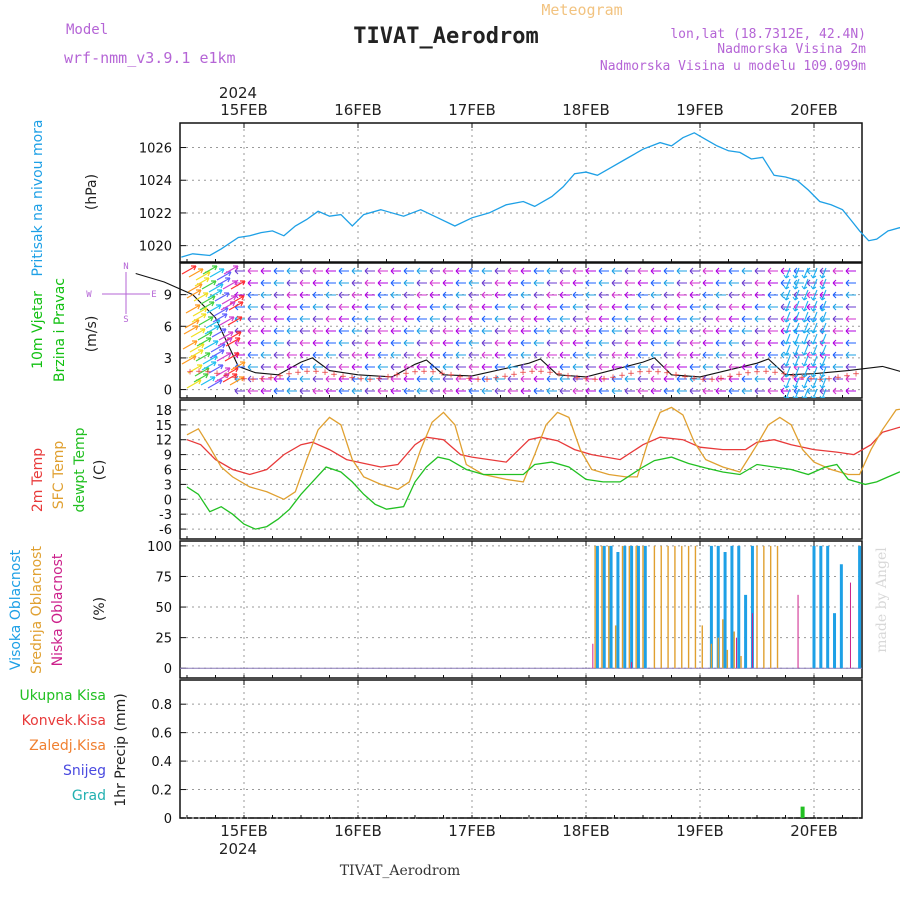 The height and width of the screenshot is (900, 900). What do you see at coordinates (38, 330) in the screenshot?
I see `wind-title: 10m Vjetar` at bounding box center [38, 330].